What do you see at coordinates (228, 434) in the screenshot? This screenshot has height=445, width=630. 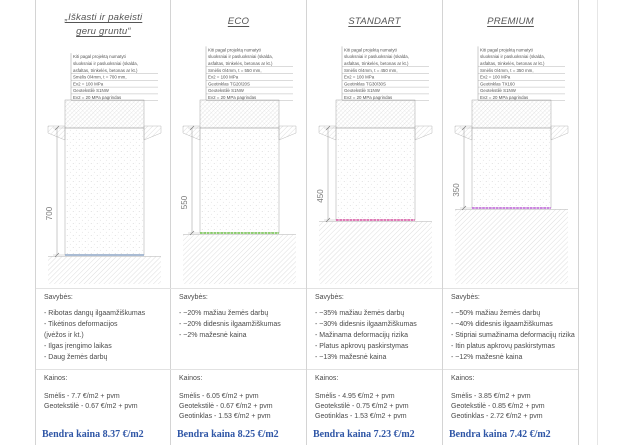 I see `total-price: Bendra kaina 8.25 €/m2` at bounding box center [228, 434].